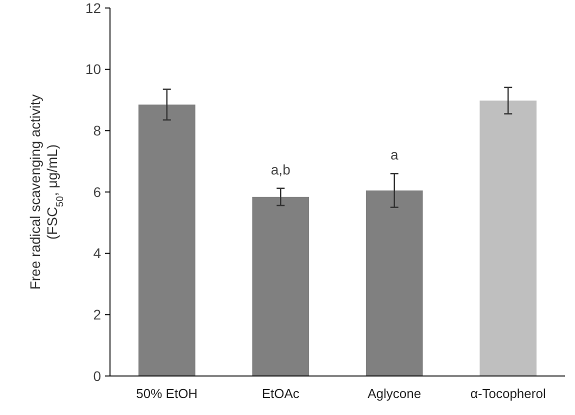 Image resolution: width=575 pixels, height=415 pixels. Describe the element at coordinates (97, 376) in the screenshot. I see `y-tick-label: 0` at that location.